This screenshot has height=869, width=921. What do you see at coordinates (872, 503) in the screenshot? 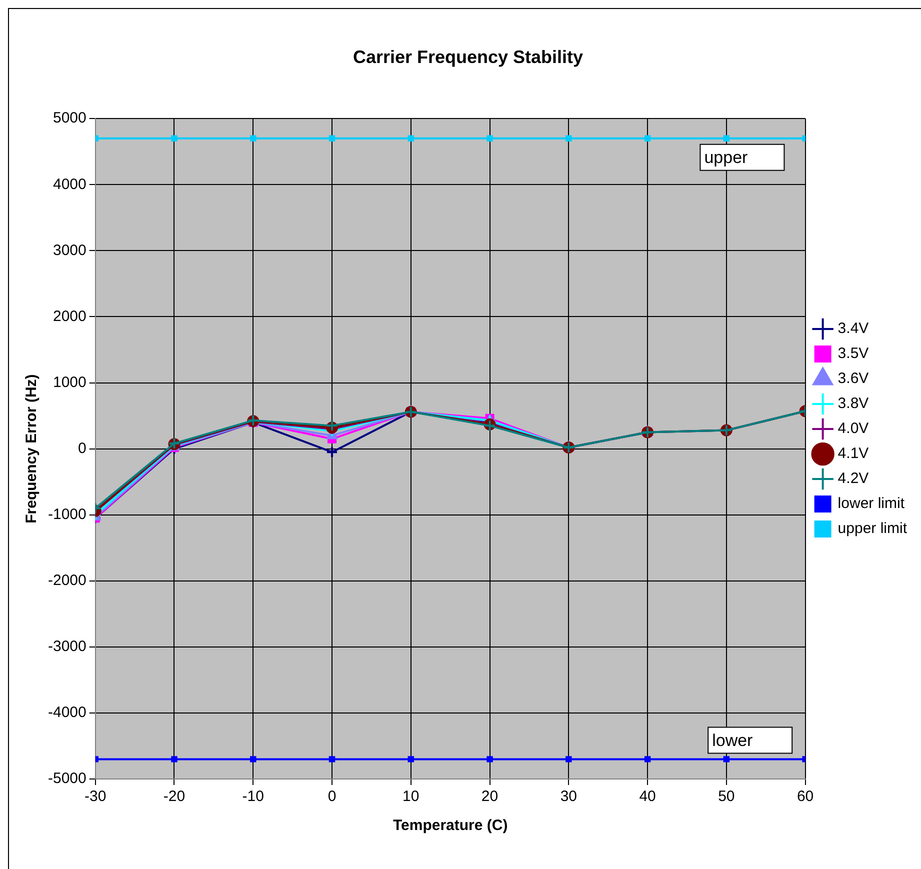
I see `legend-label: lower limit` at bounding box center [872, 503].